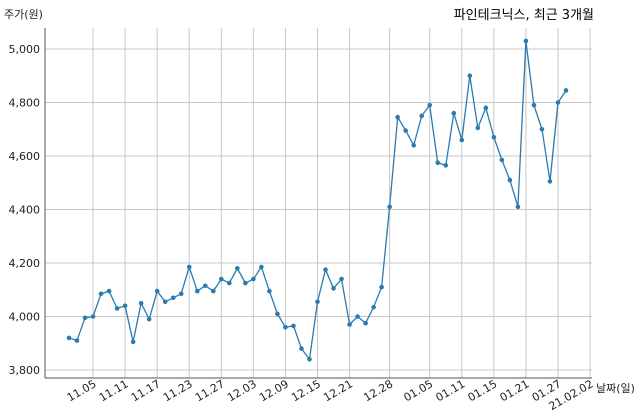 This screenshot has height=419, width=640. Describe the element at coordinates (378, 390) in the screenshot. I see `x-tick-label: 12.28` at that location.